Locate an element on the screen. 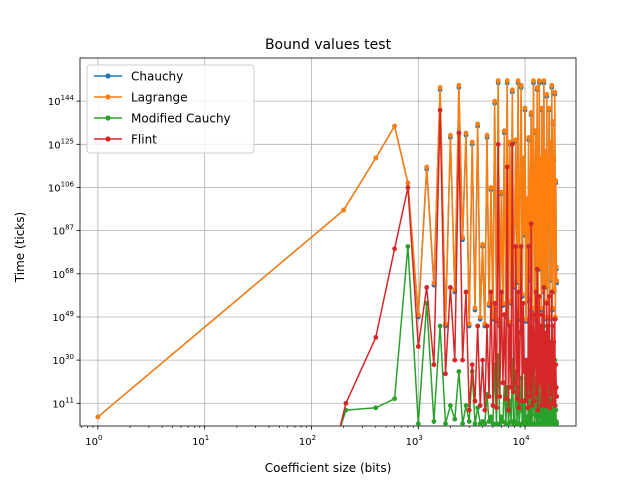 This screenshot has width=640, height=484. legend-label: Chauchy is located at coordinates (157, 77).